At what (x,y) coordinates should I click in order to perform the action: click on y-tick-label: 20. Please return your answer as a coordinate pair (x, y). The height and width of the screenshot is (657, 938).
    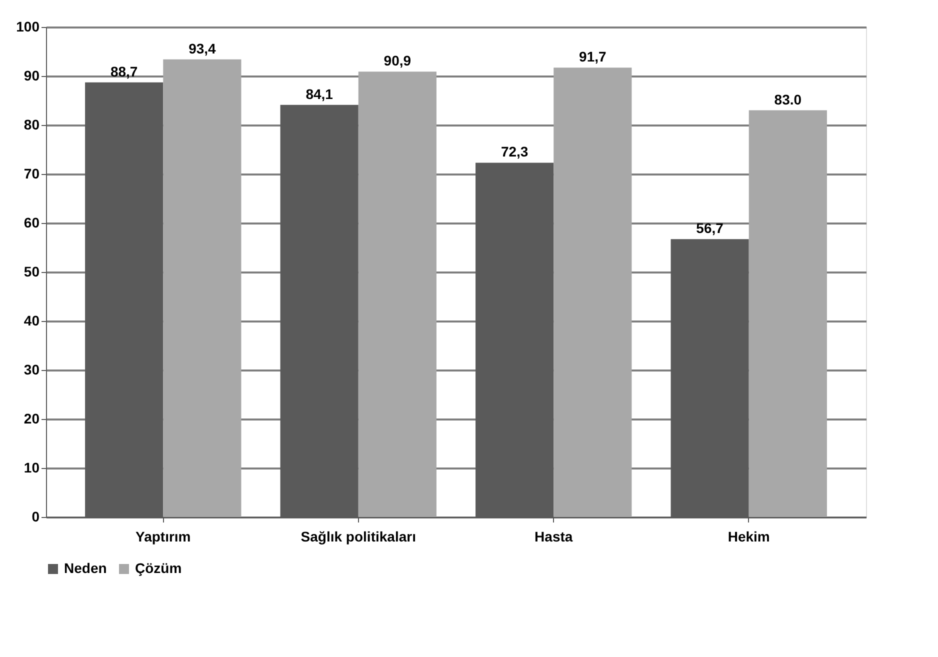
    Looking at the image, I should click on (32, 418).